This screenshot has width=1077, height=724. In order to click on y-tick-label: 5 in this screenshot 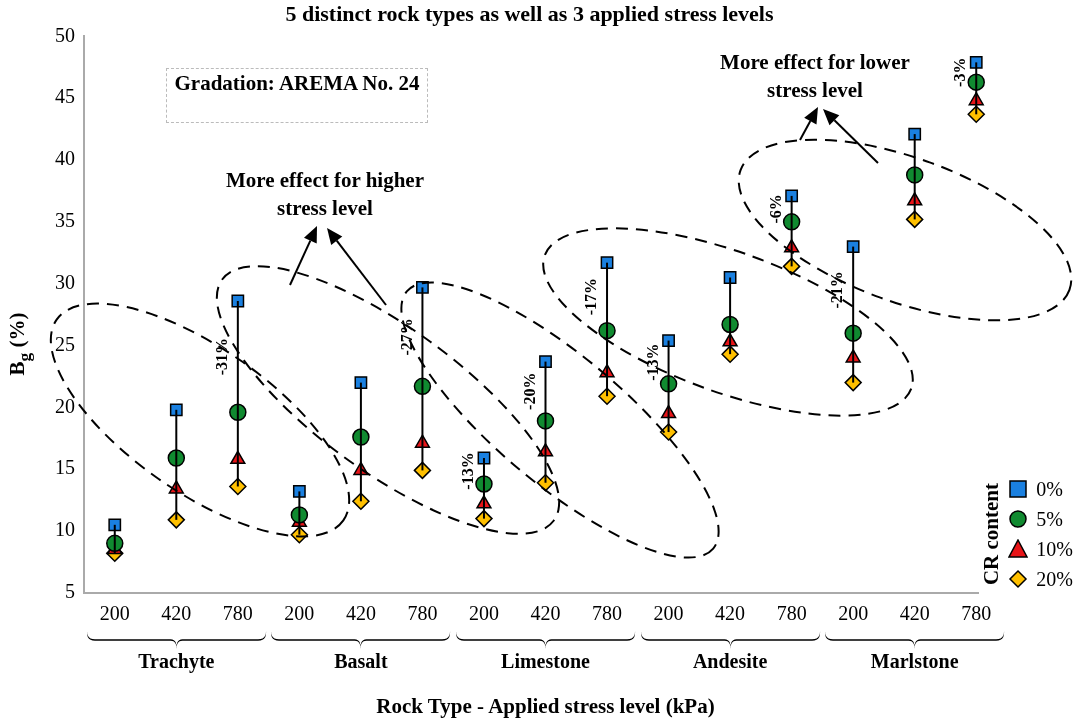, I will do `click(70, 591)`.